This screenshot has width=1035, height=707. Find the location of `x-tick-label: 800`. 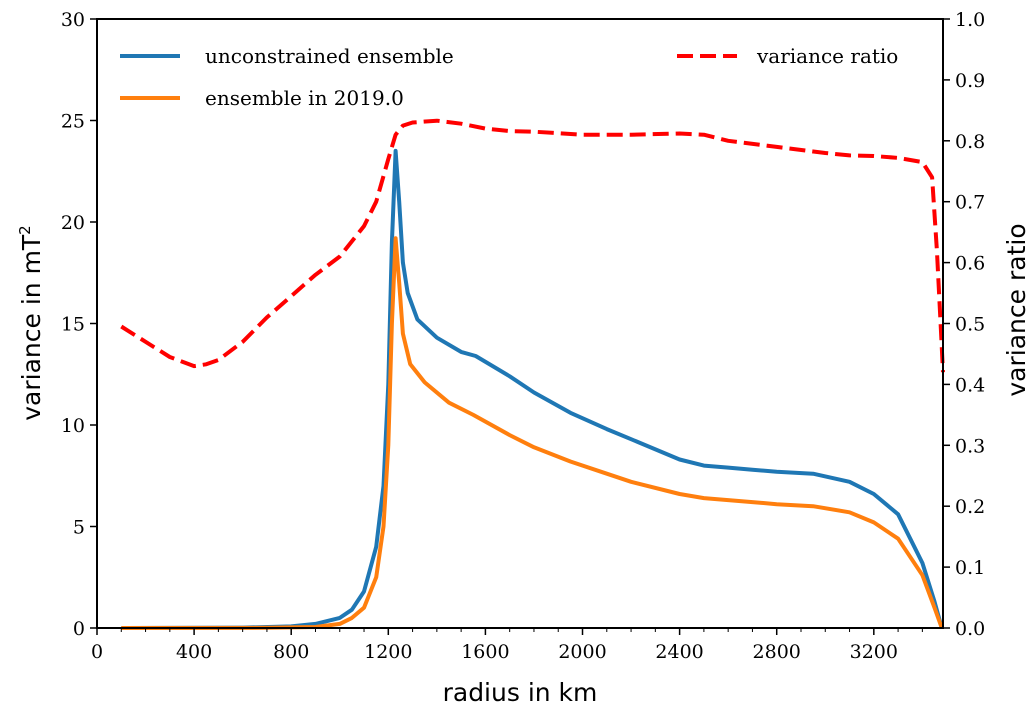

x-tick-label: 800 is located at coordinates (291, 652).